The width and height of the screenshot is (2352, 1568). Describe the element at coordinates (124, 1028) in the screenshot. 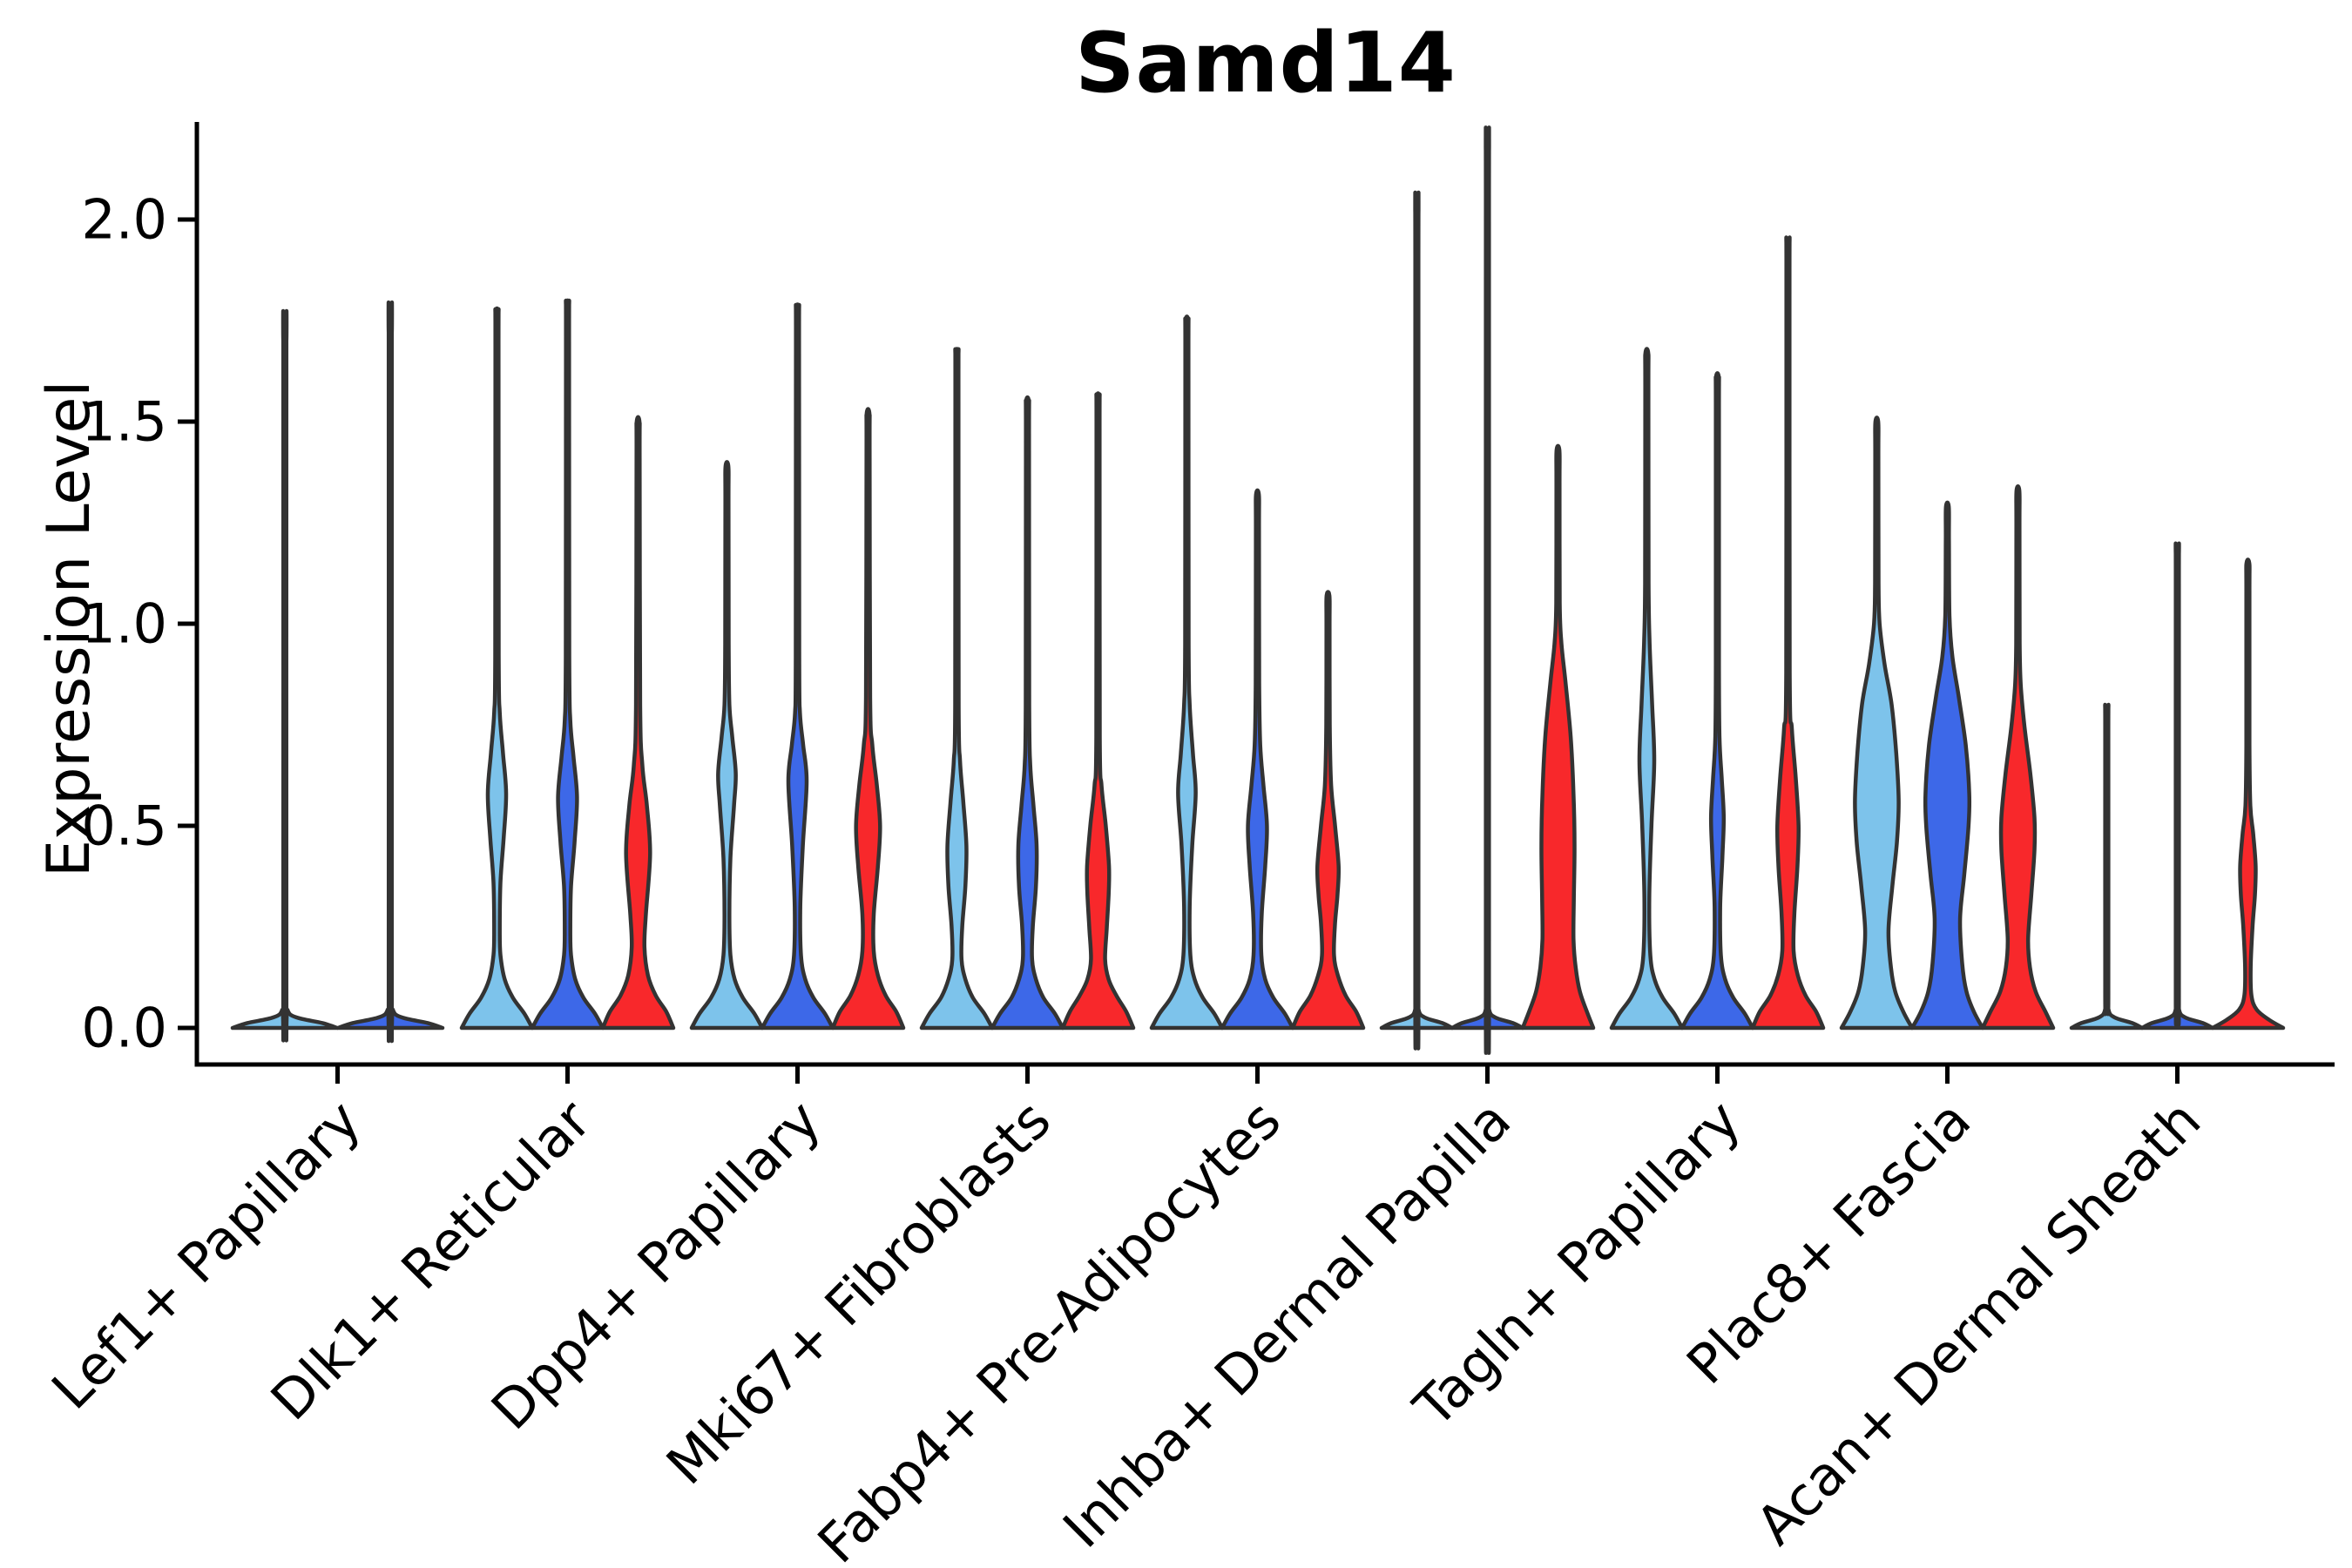

I see `y-tick-label: 0.0` at that location.